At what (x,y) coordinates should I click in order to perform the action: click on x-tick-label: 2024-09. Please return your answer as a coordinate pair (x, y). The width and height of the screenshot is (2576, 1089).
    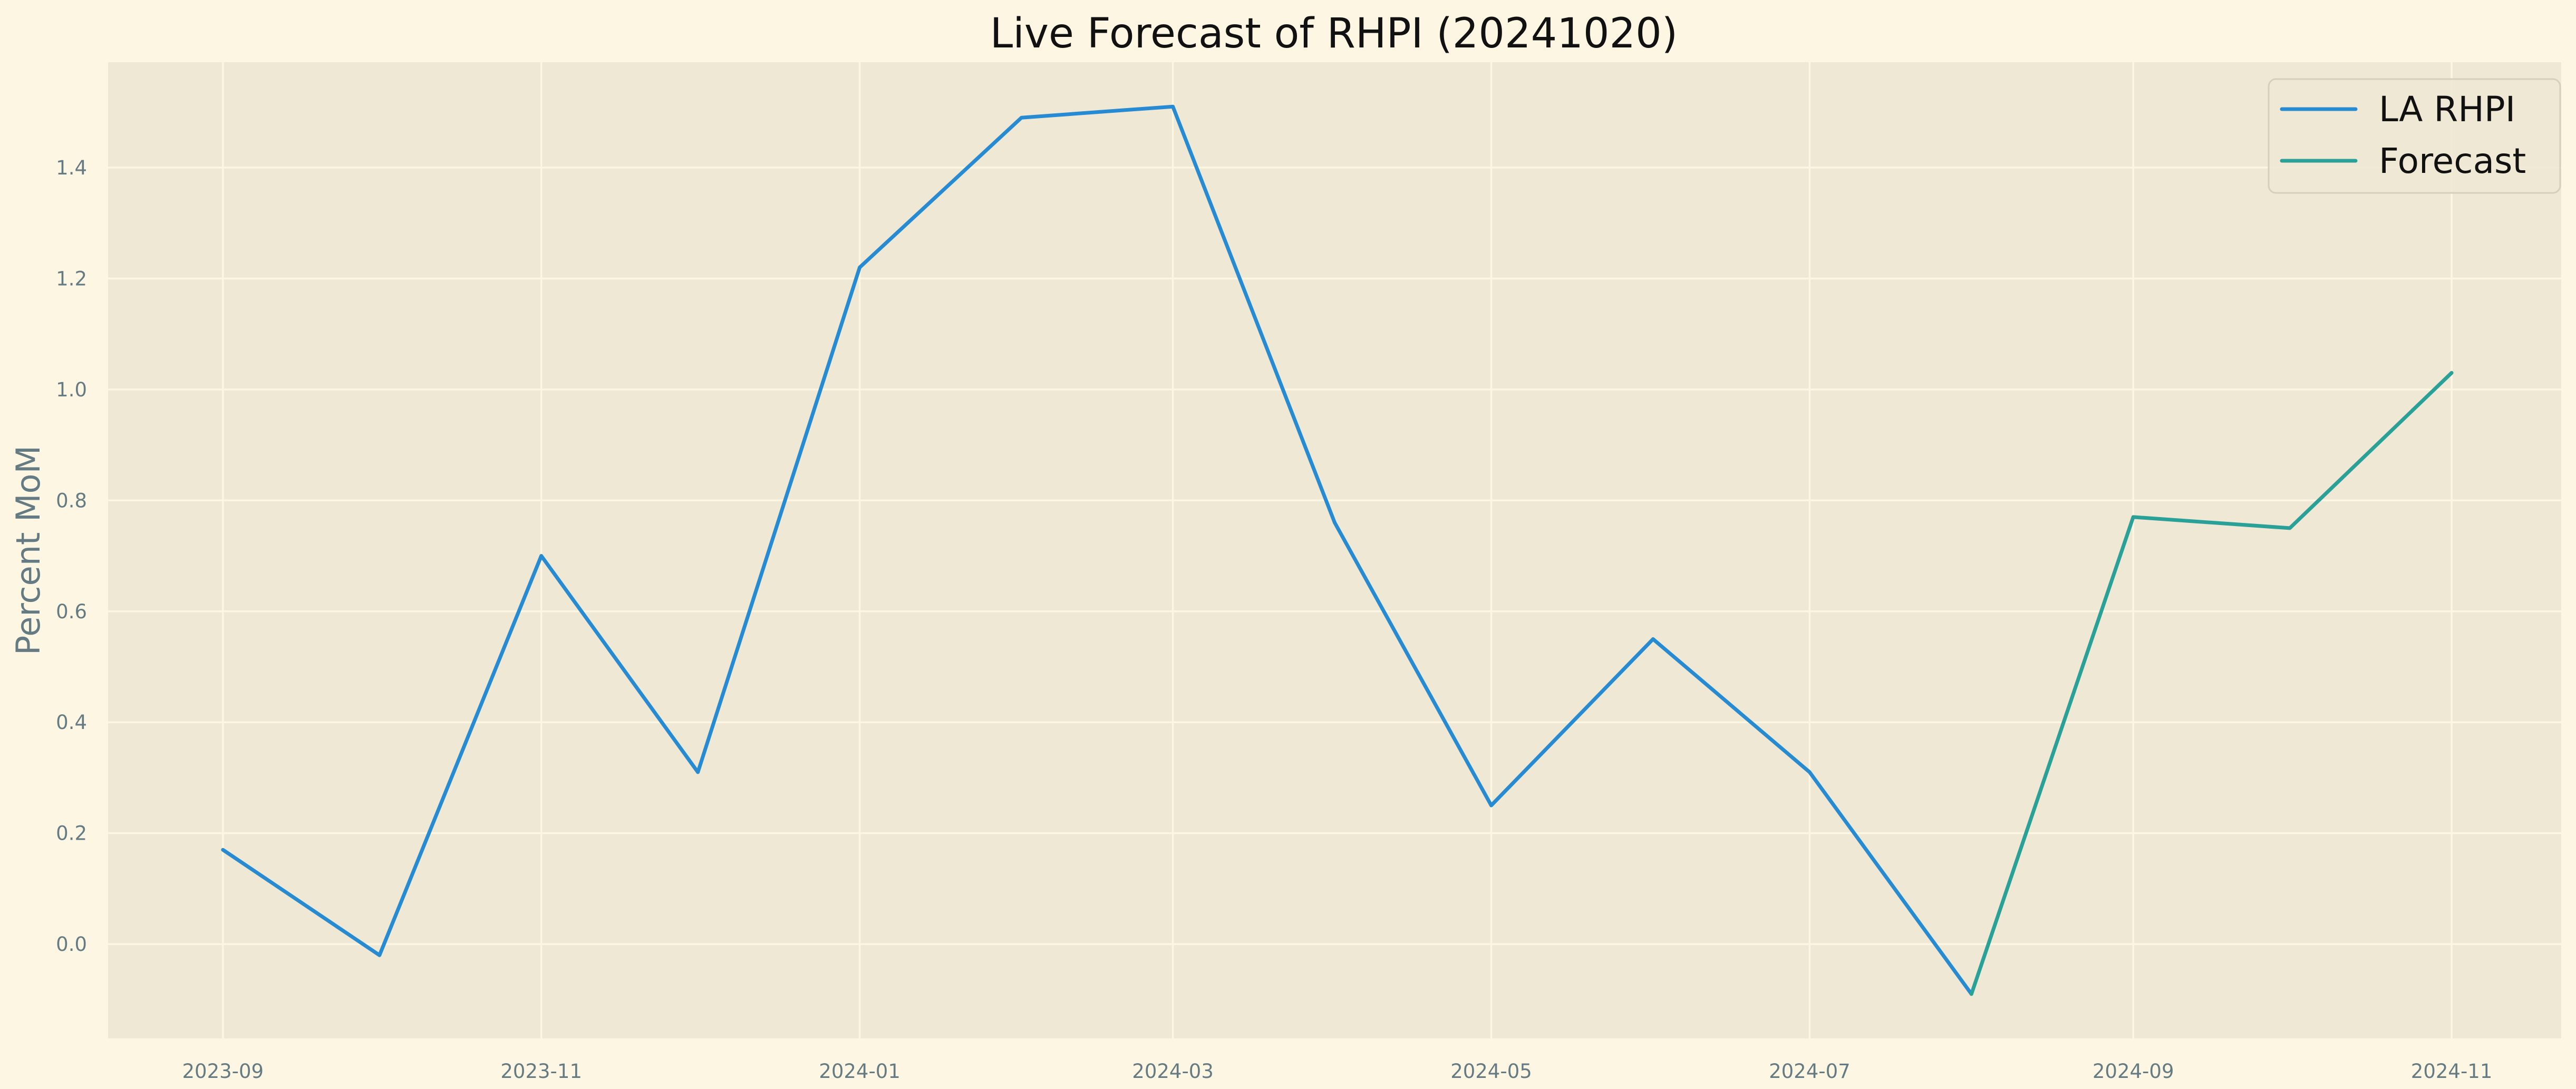
    Looking at the image, I should click on (2133, 1071).